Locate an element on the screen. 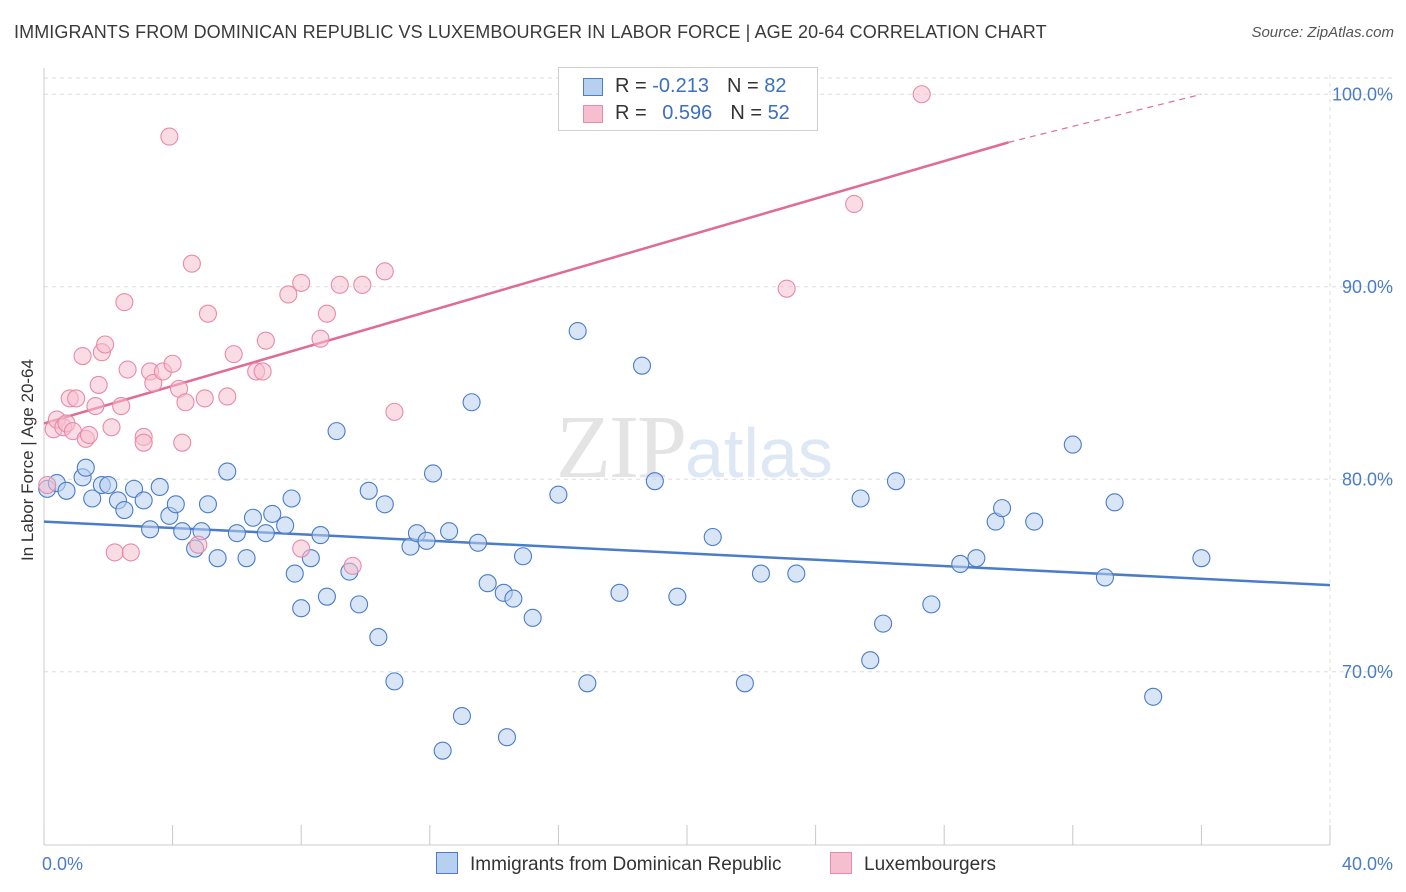 The height and width of the screenshot is (892, 1406). legend-n-value-blue: 82 is located at coordinates (775, 86).